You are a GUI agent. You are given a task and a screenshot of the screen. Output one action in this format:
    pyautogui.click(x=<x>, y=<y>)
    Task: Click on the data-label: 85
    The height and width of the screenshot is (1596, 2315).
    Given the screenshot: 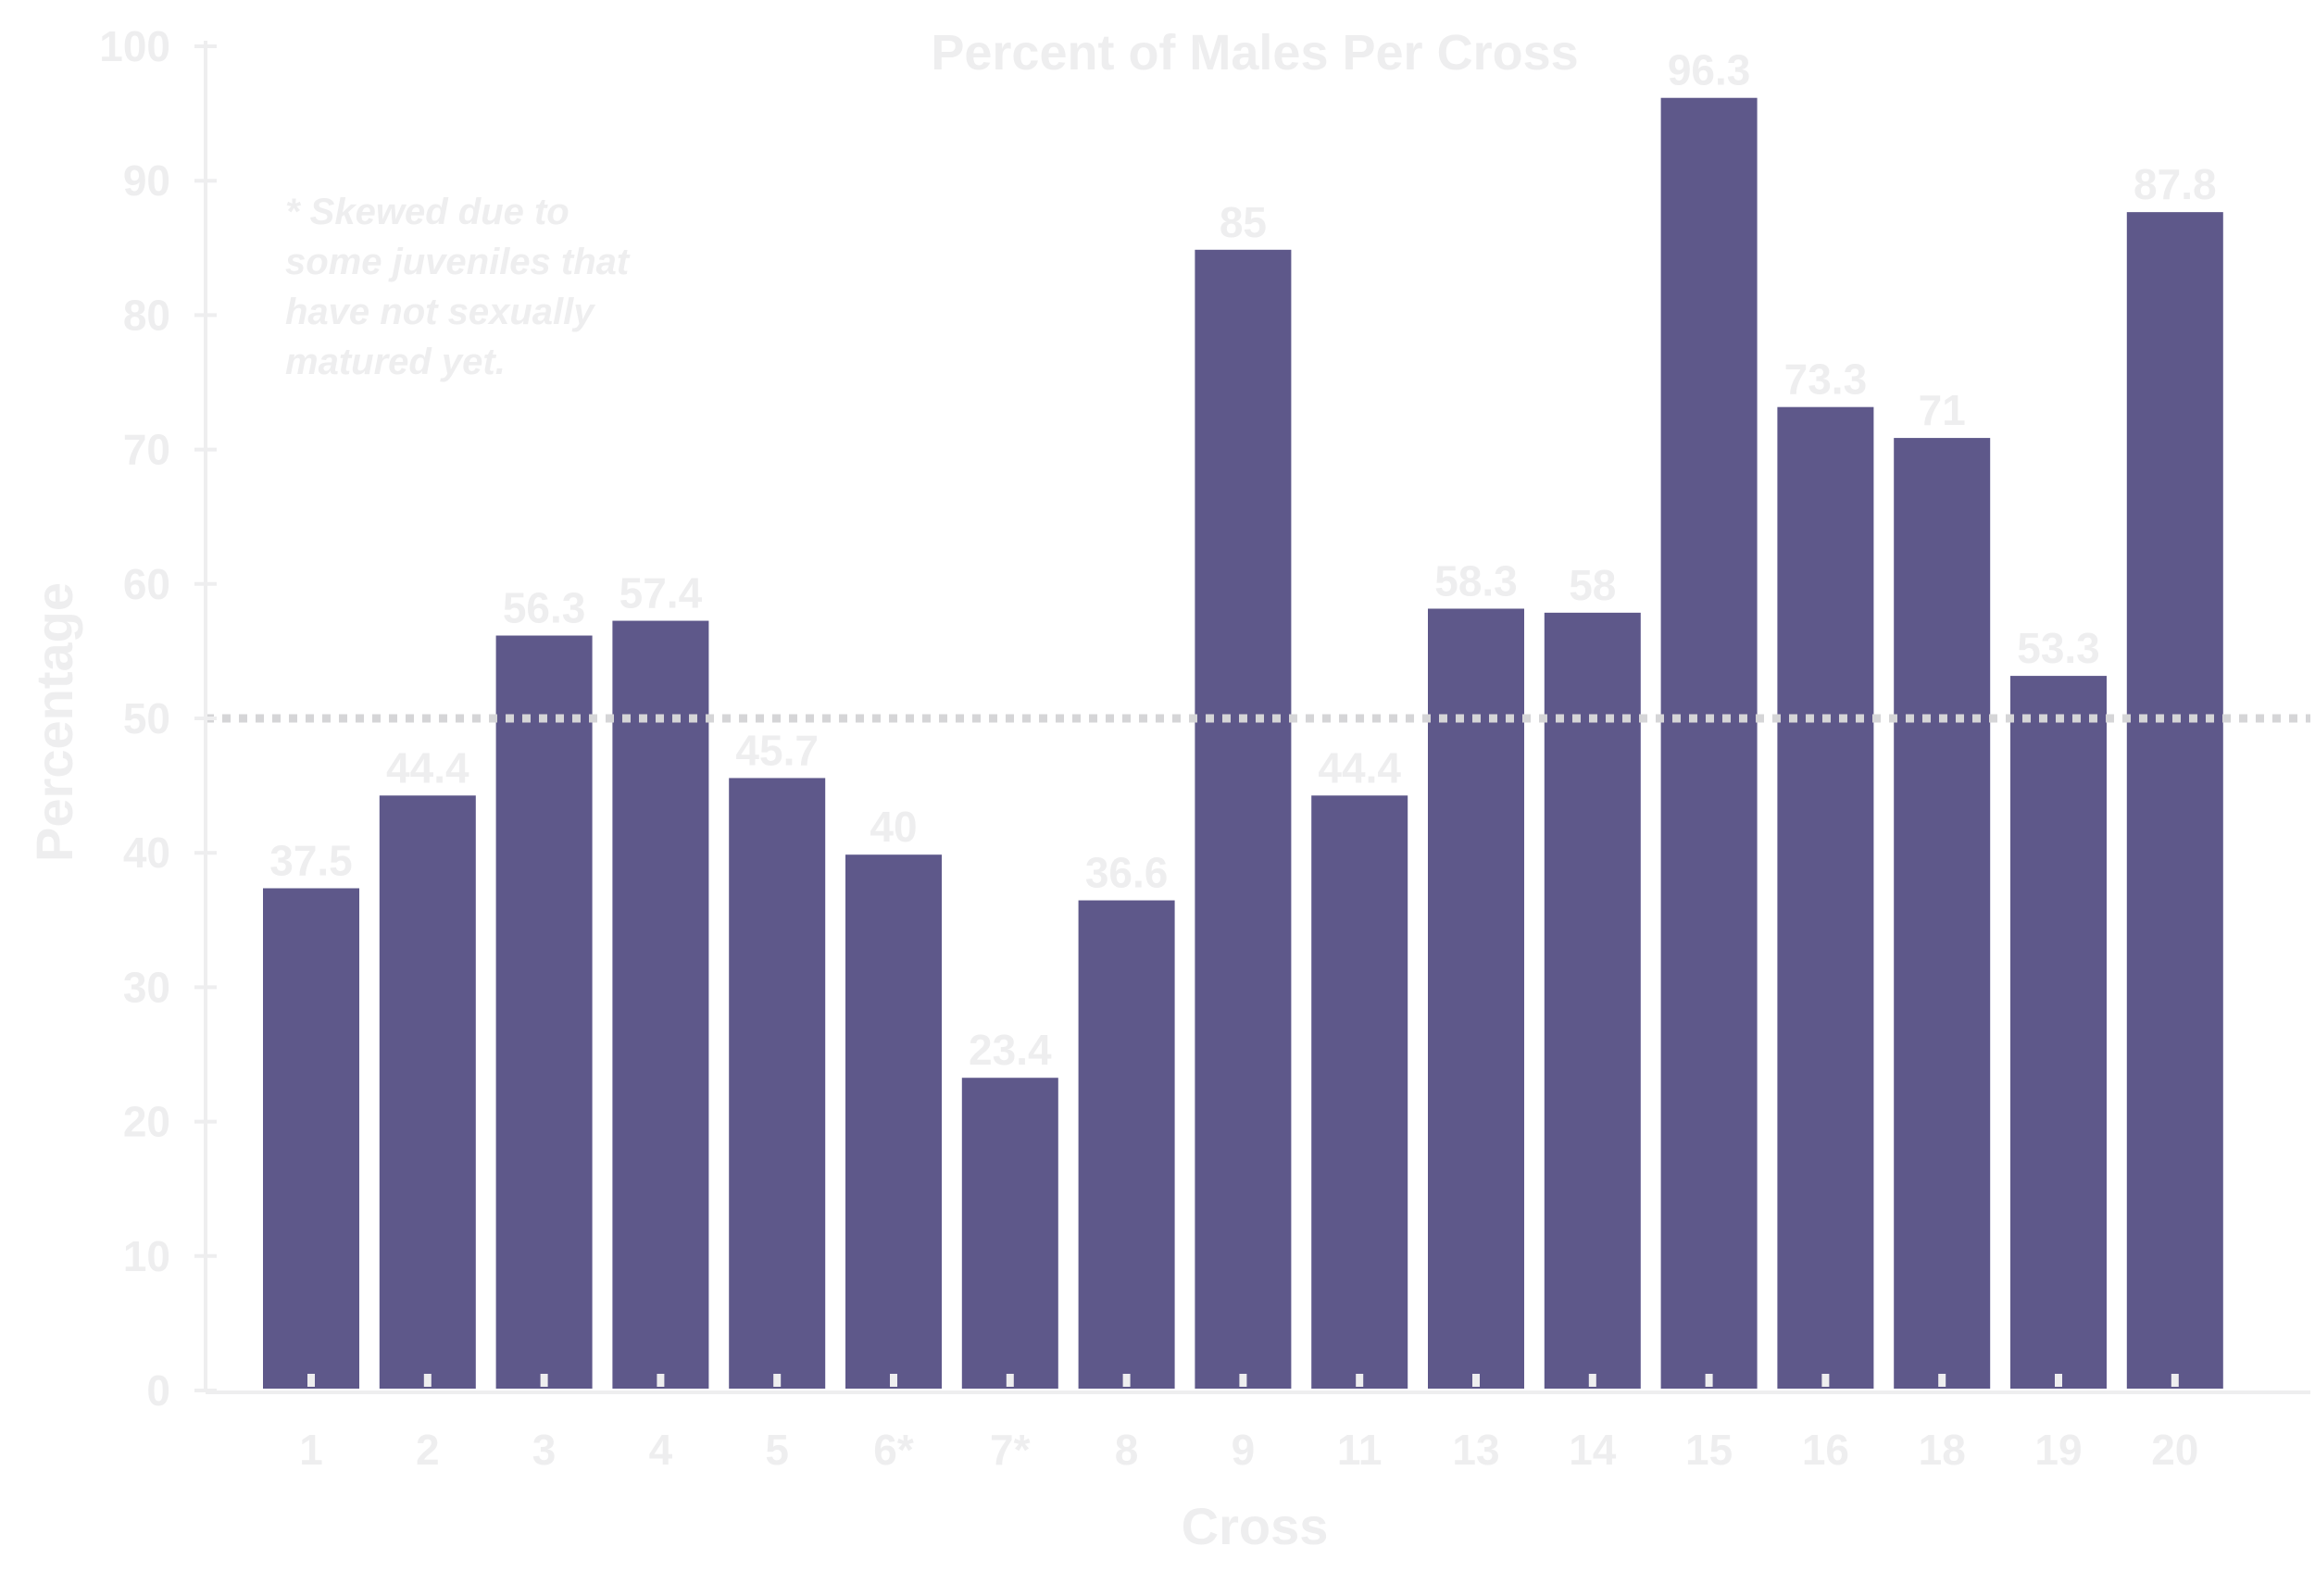 What is the action you would take?
    pyautogui.click(x=1243, y=222)
    